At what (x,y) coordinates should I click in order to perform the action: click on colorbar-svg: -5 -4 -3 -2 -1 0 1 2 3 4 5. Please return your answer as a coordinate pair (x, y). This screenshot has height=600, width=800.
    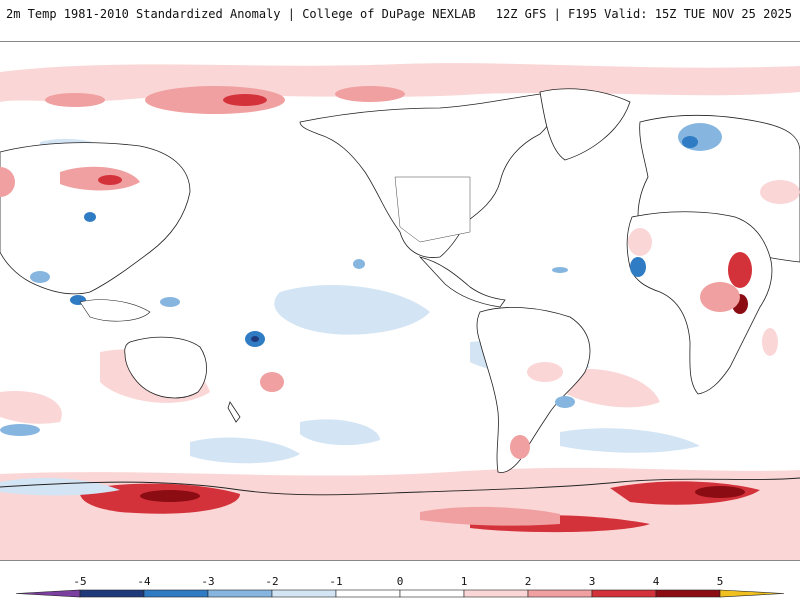
    Looking at the image, I should click on (400, 586).